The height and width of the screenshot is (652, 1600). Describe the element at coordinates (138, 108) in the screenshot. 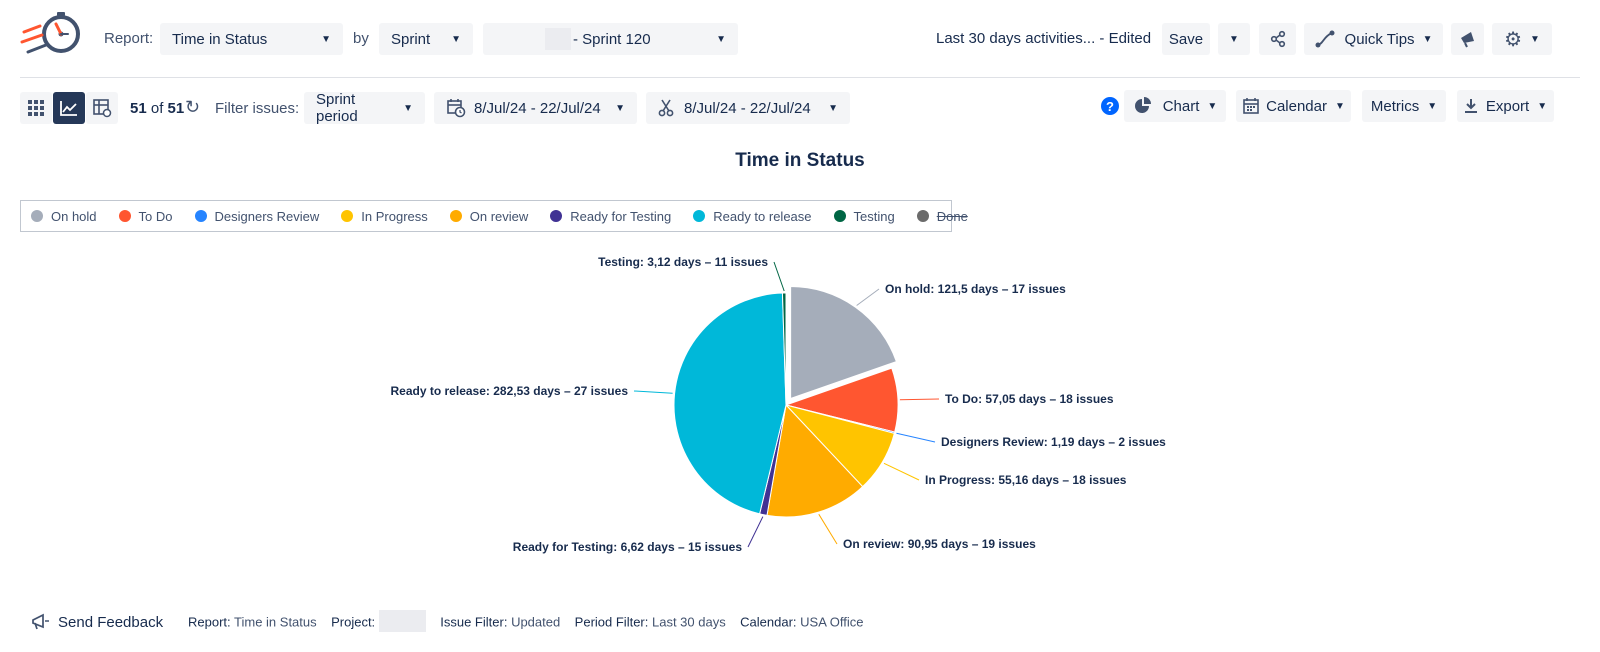

I see `issue-count-current: 51` at that location.